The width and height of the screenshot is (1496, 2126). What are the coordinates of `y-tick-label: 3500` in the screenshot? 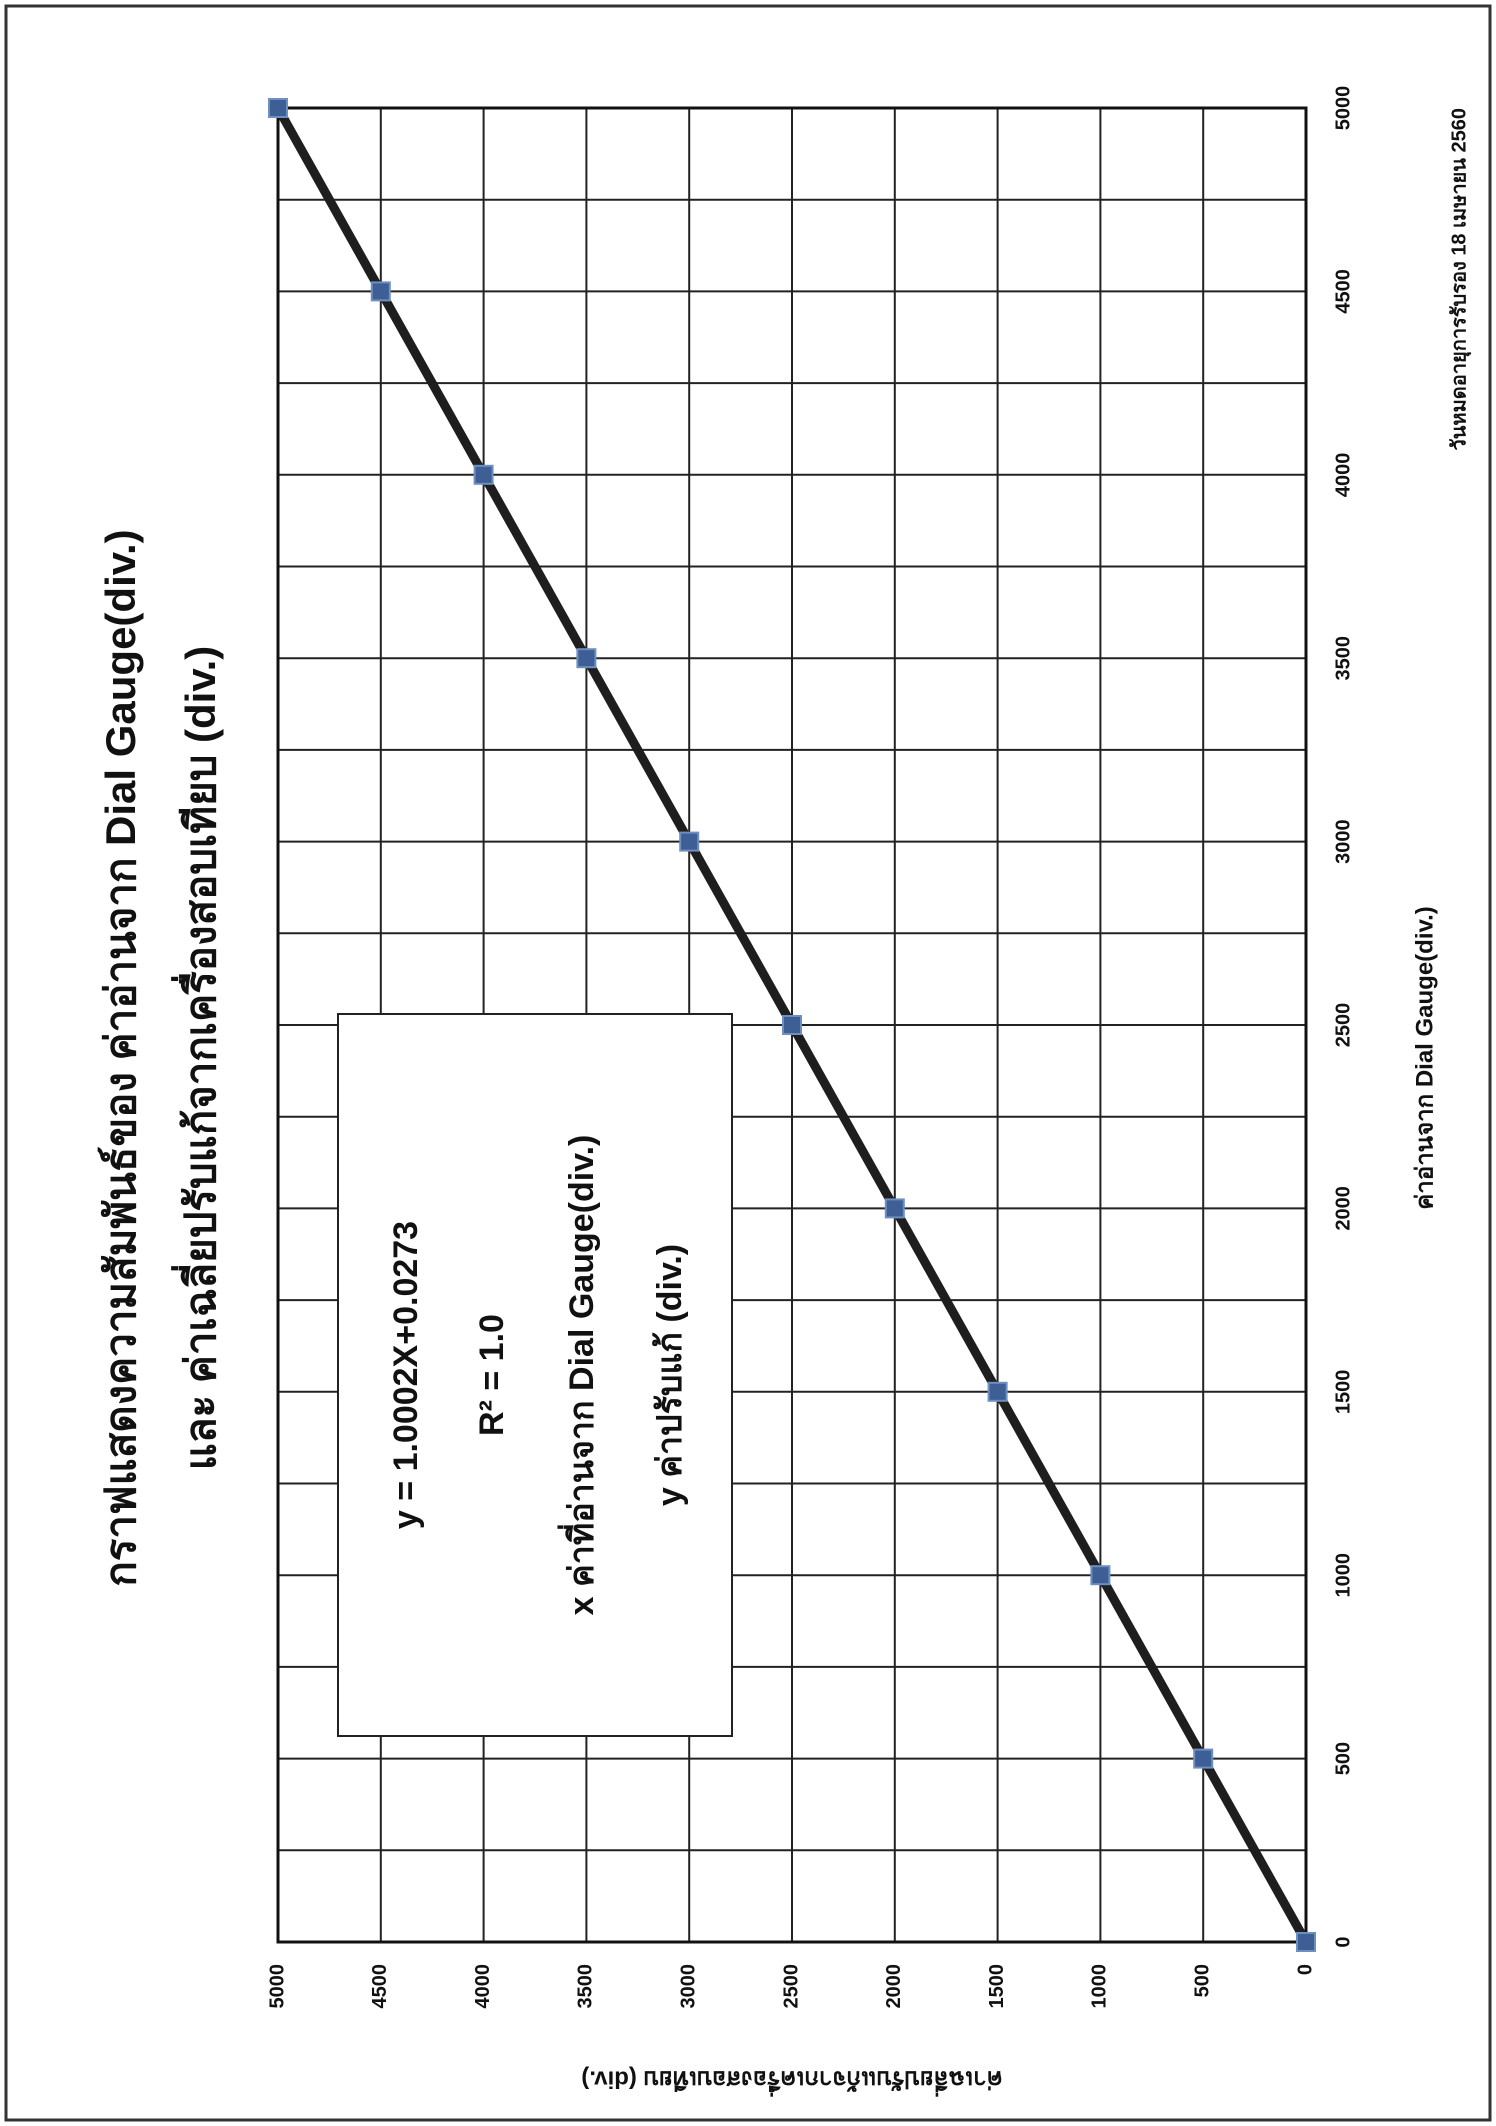 It's located at (586, 1986).